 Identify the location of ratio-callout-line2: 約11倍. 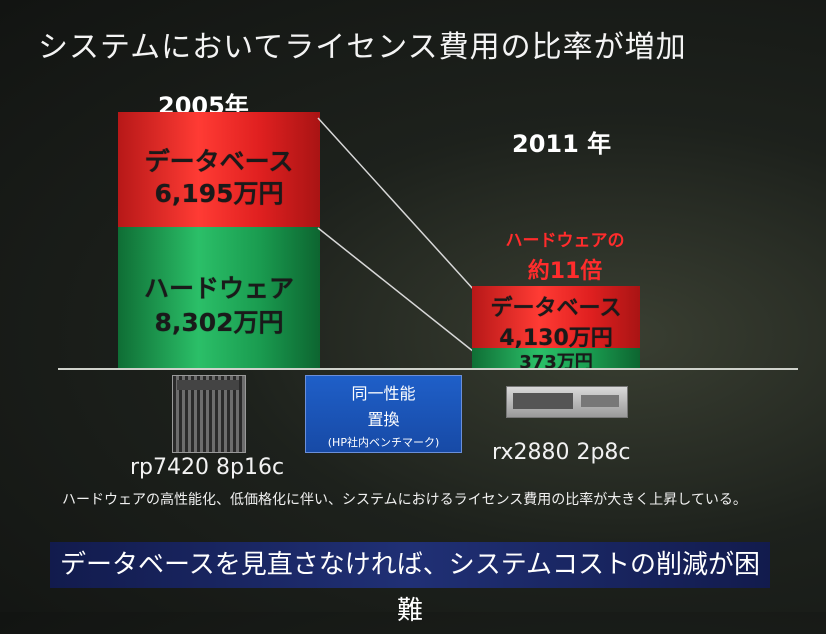
(565, 271).